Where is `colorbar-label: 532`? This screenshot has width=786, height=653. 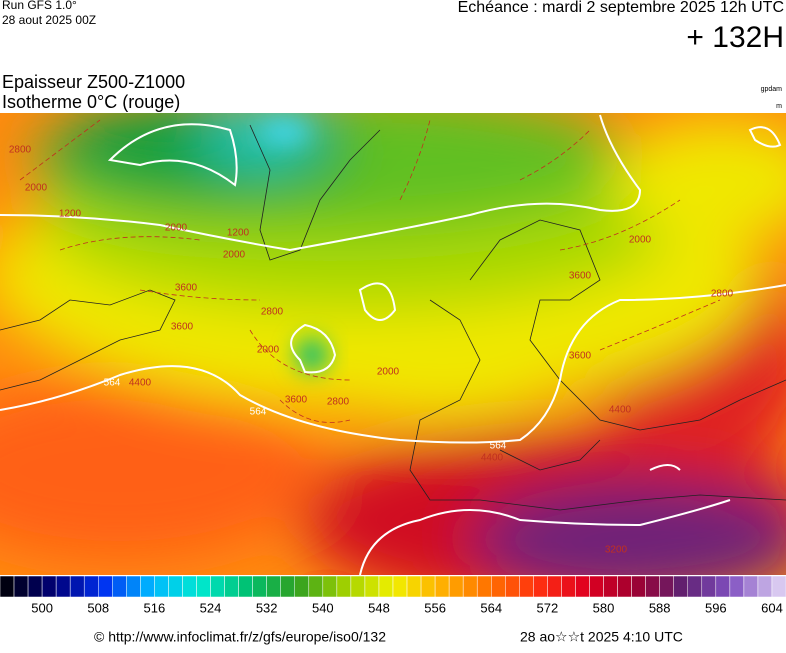
colorbar-label: 532 is located at coordinates (267, 607).